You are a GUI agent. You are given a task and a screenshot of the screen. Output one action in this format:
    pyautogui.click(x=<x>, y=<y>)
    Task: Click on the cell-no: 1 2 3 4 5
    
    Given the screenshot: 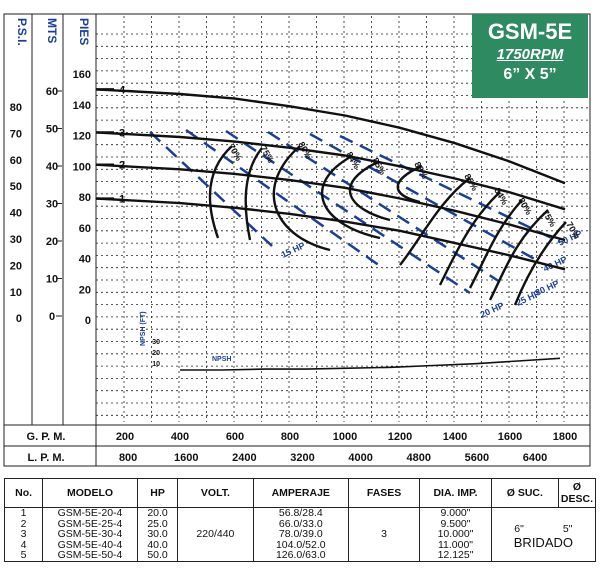 What is the action you would take?
    pyautogui.click(x=23, y=534)
    